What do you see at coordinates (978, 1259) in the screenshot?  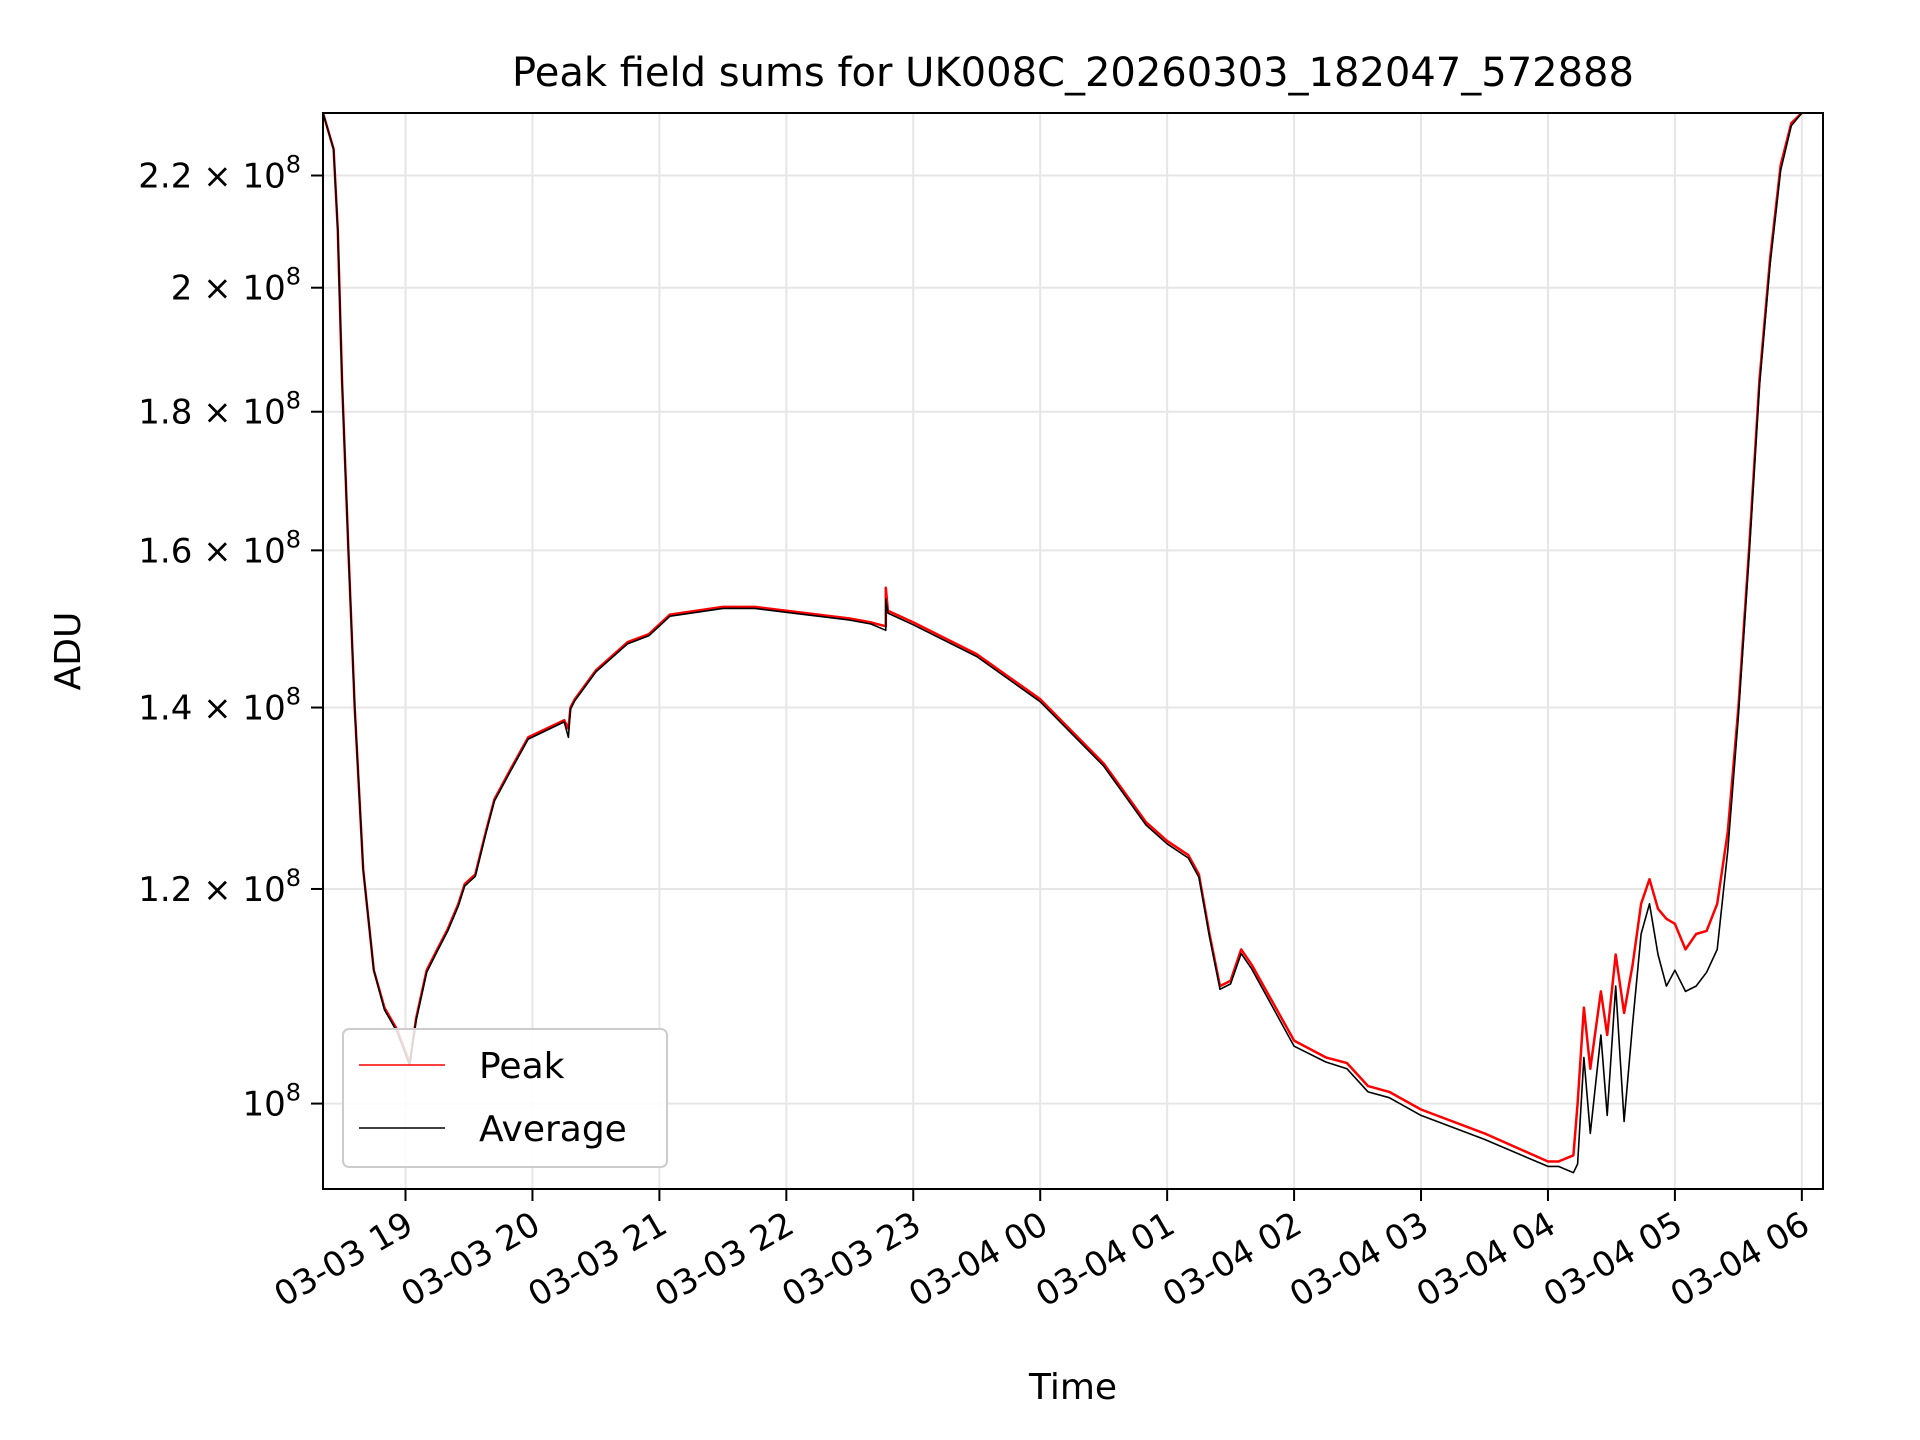 I see `x-tick-label: 03-04 00` at bounding box center [978, 1259].